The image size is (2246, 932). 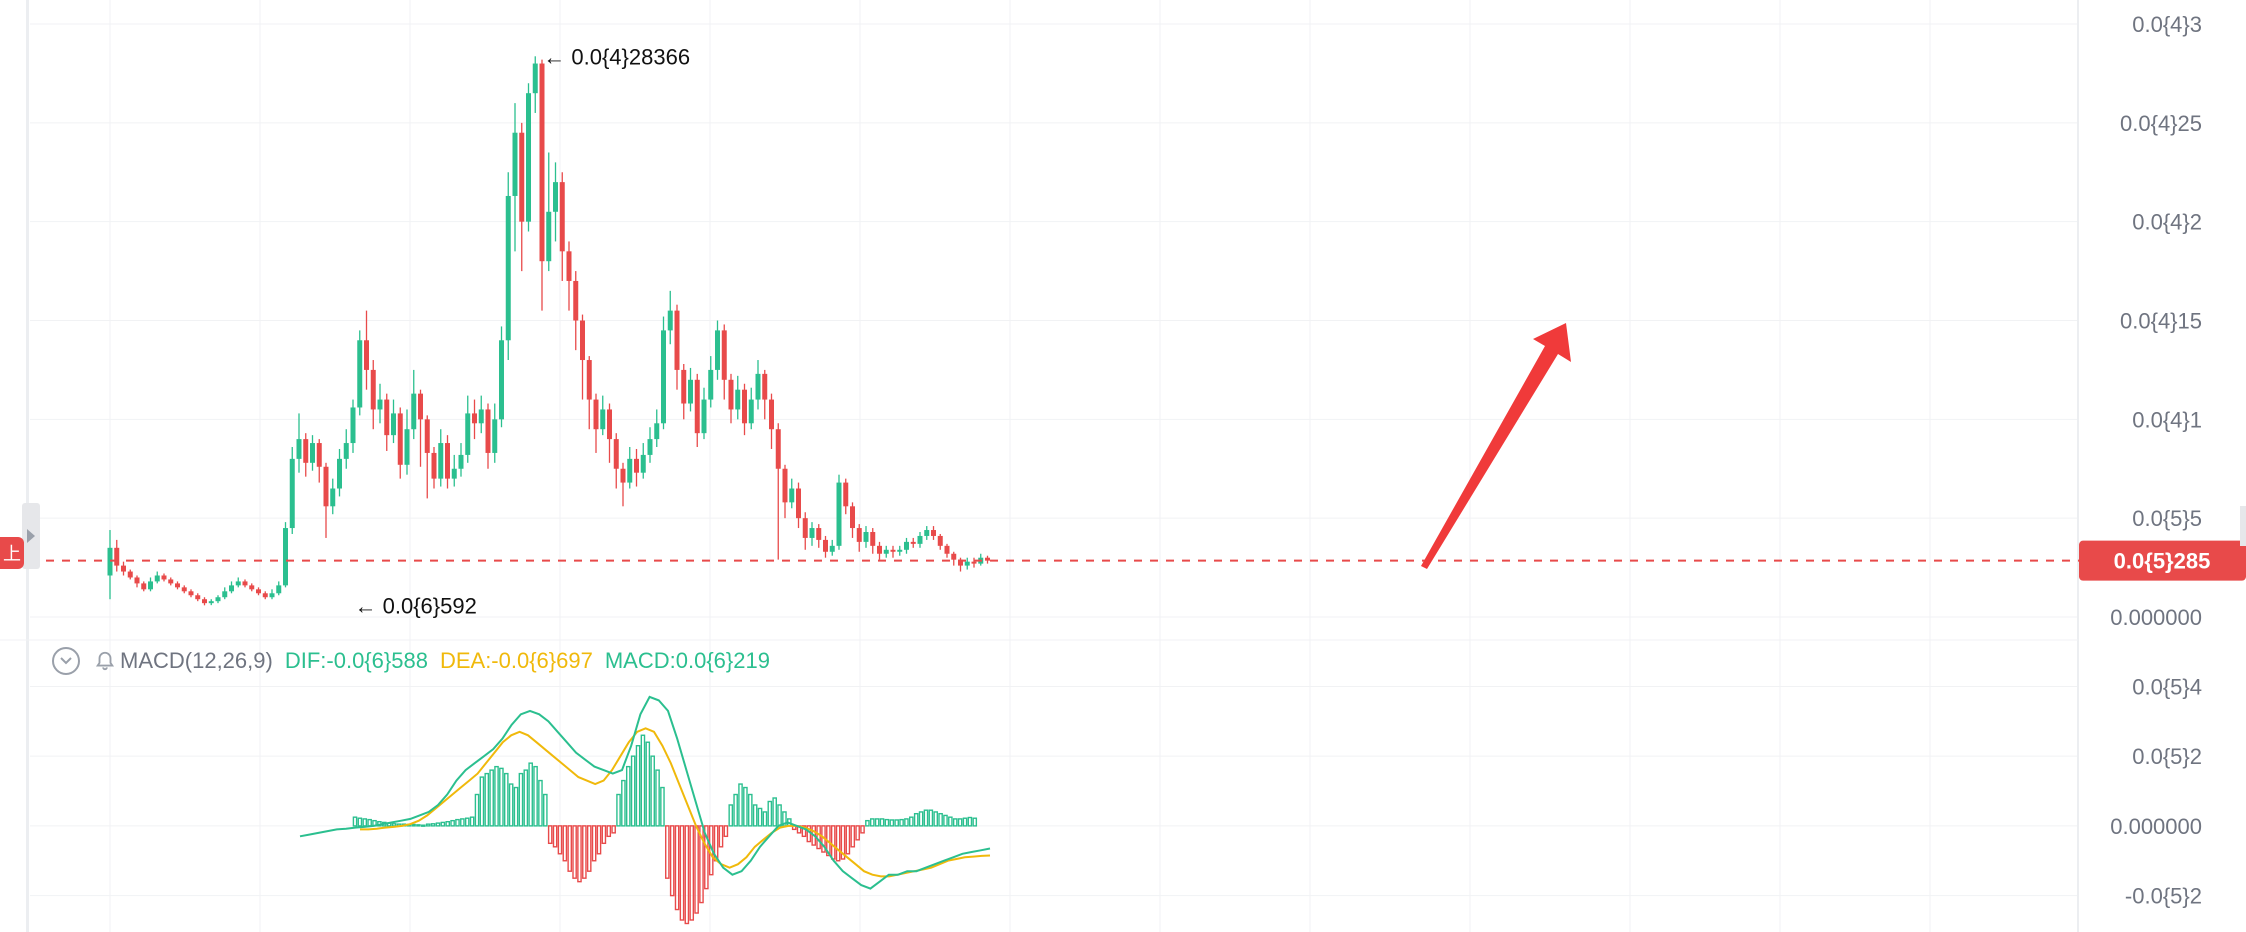 What do you see at coordinates (196, 660) in the screenshot?
I see `macd-indicator-label: MACD(12,26,9)` at bounding box center [196, 660].